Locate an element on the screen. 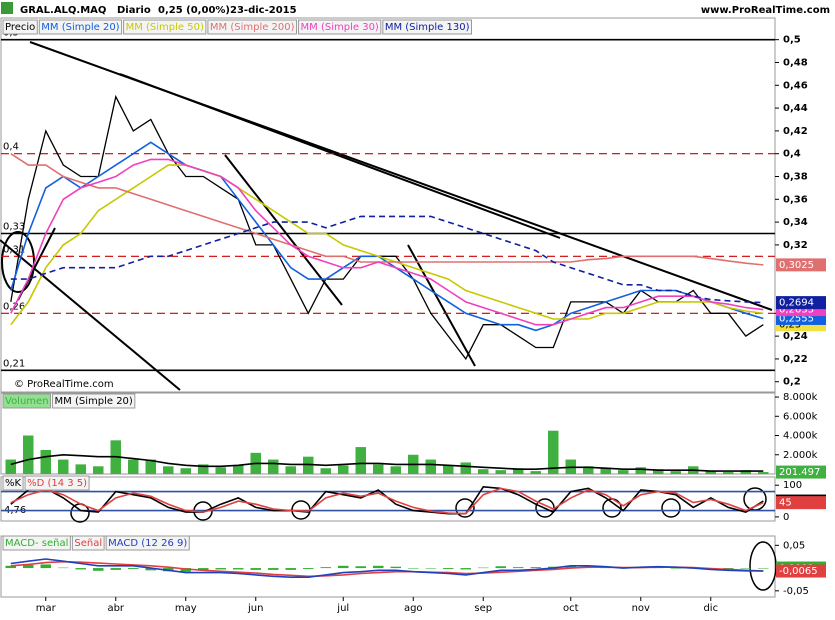 This screenshot has width=835, height=620. legend-entry: MM (Simple 30) is located at coordinates (340, 27).